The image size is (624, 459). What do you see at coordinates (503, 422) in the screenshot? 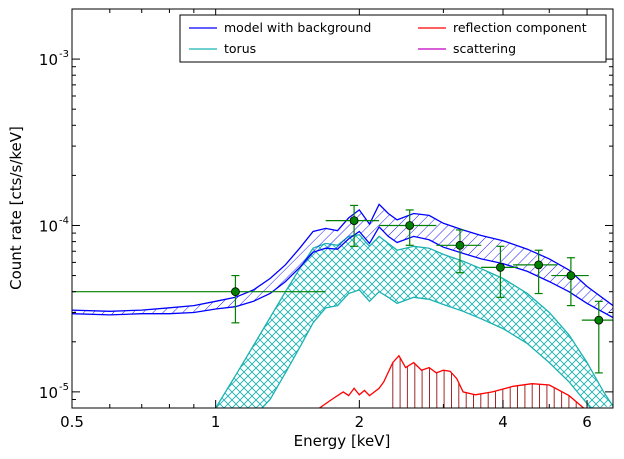
I see `x-tick-label: 4` at bounding box center [503, 422].